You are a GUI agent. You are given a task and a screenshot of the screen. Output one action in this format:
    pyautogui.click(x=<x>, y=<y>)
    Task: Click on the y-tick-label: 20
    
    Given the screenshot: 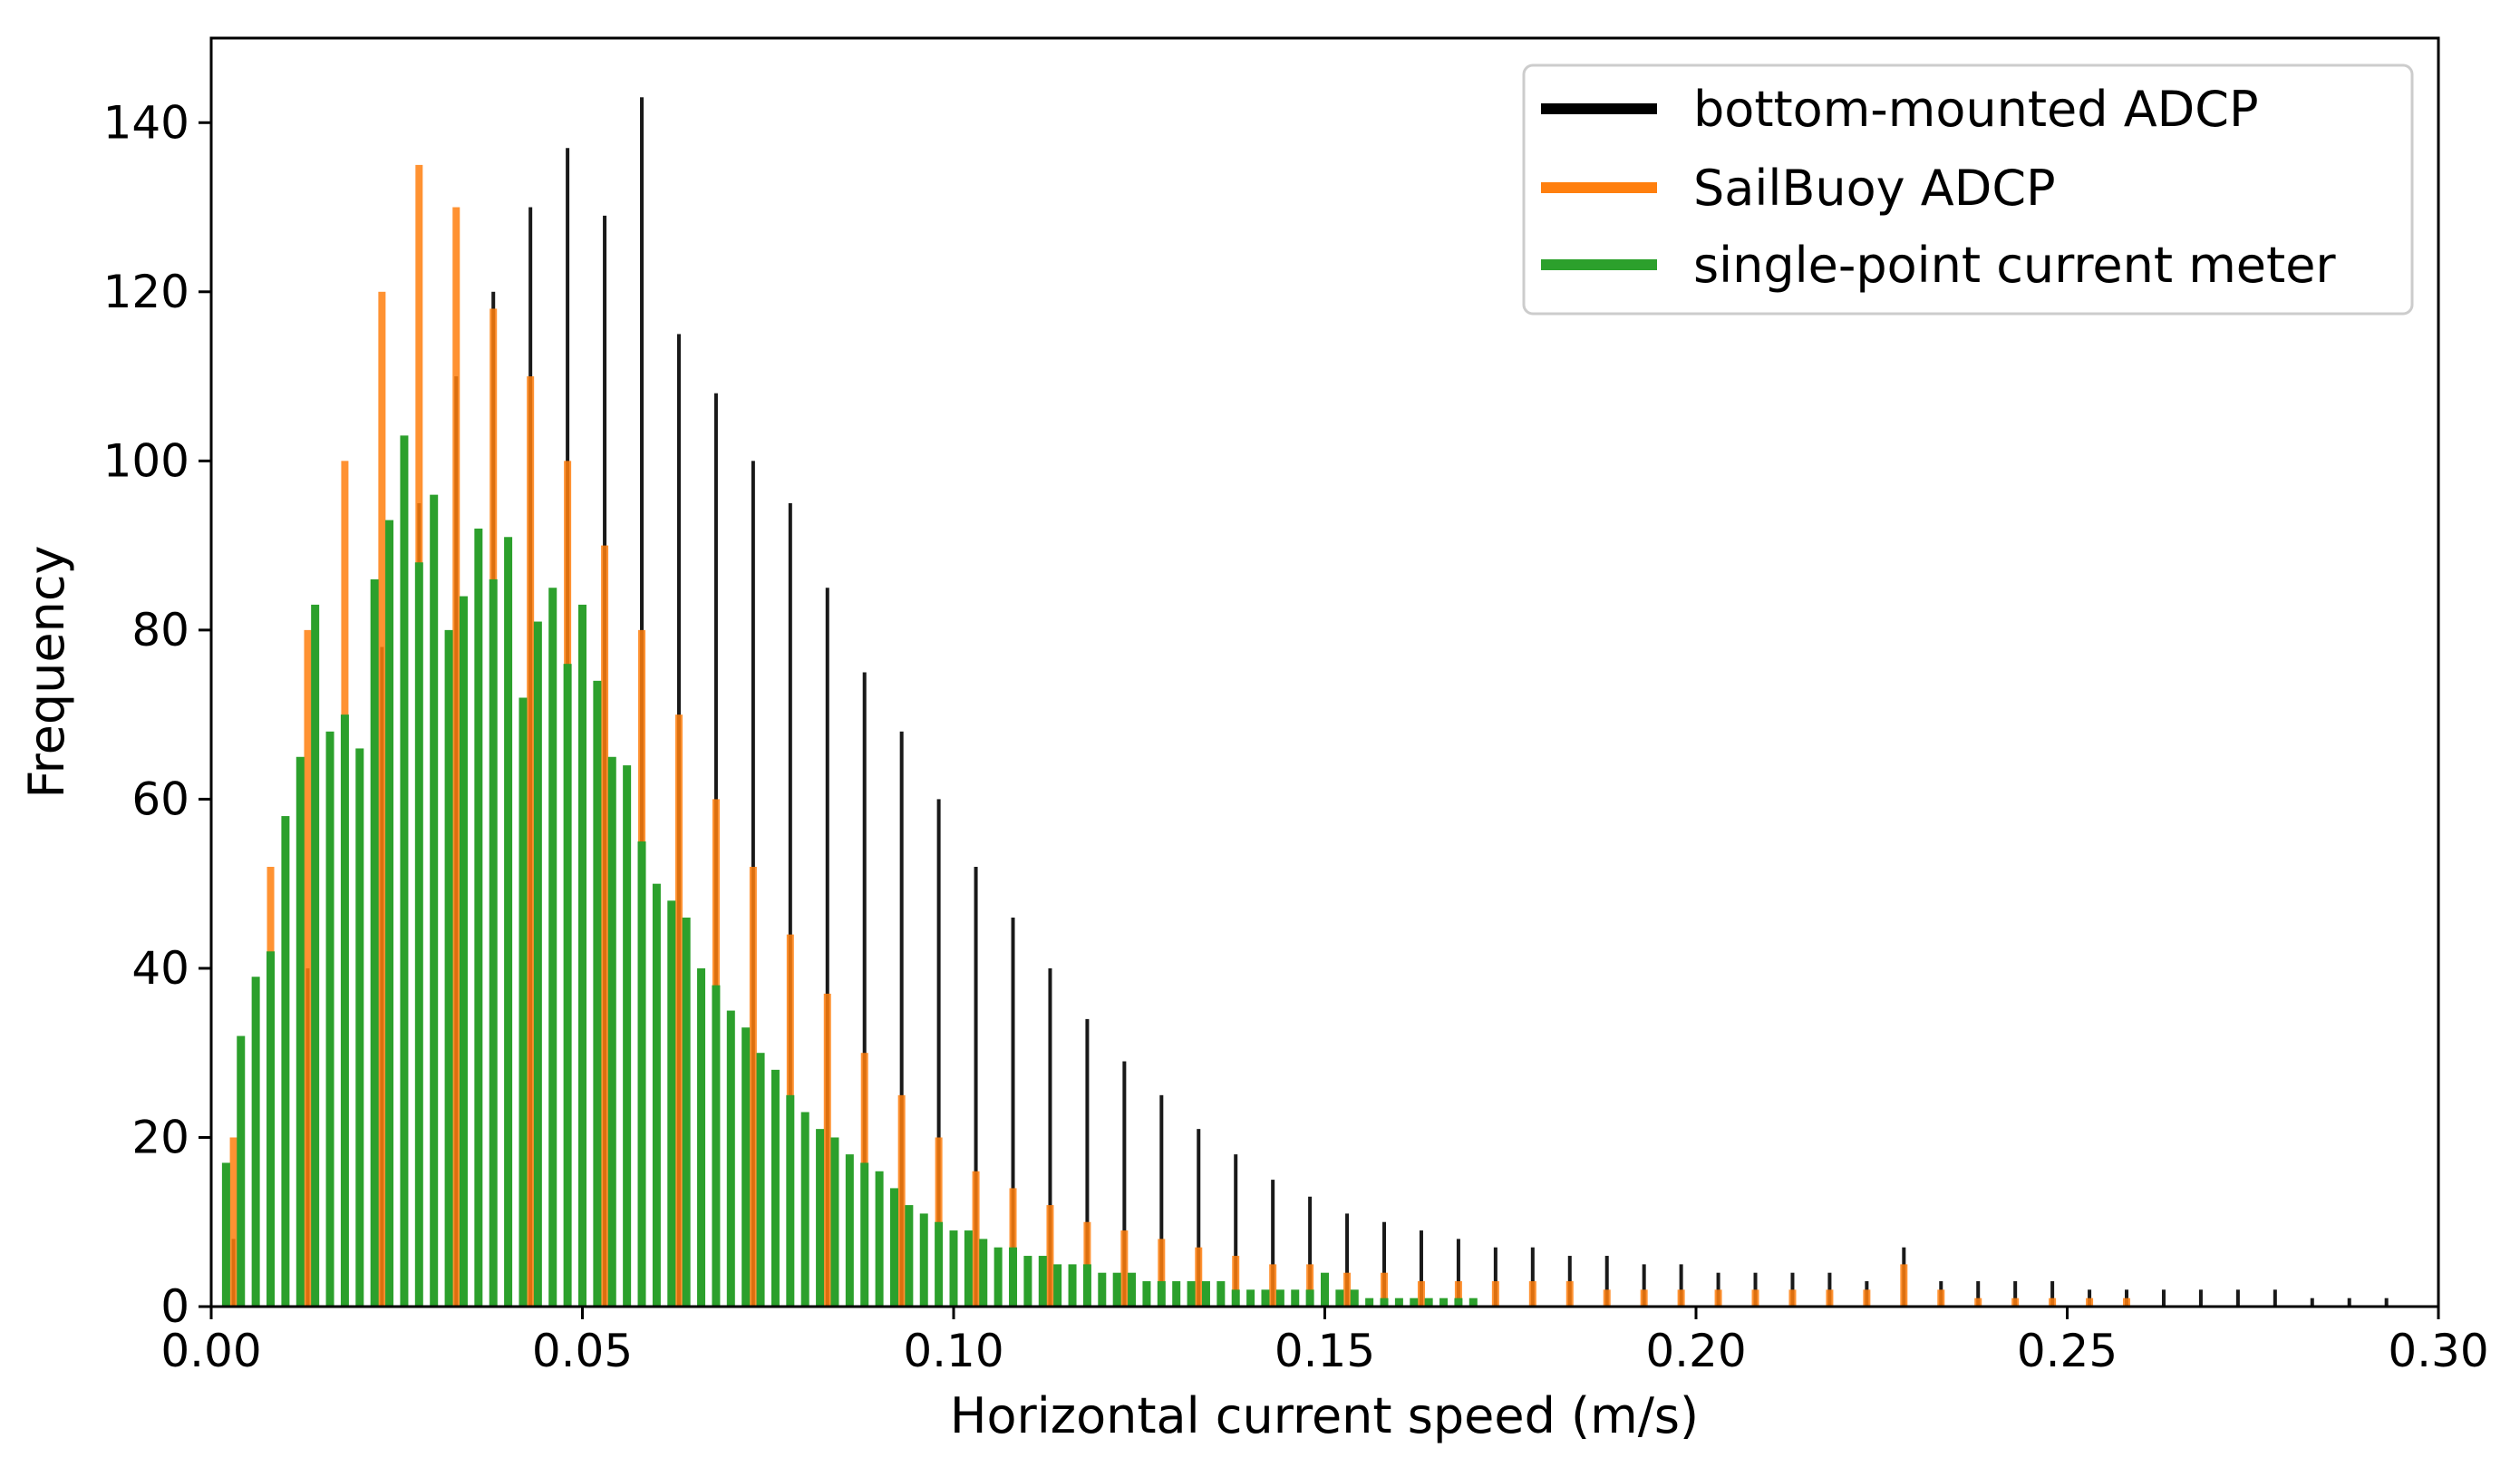 What is the action you would take?
    pyautogui.click(x=160, y=1137)
    